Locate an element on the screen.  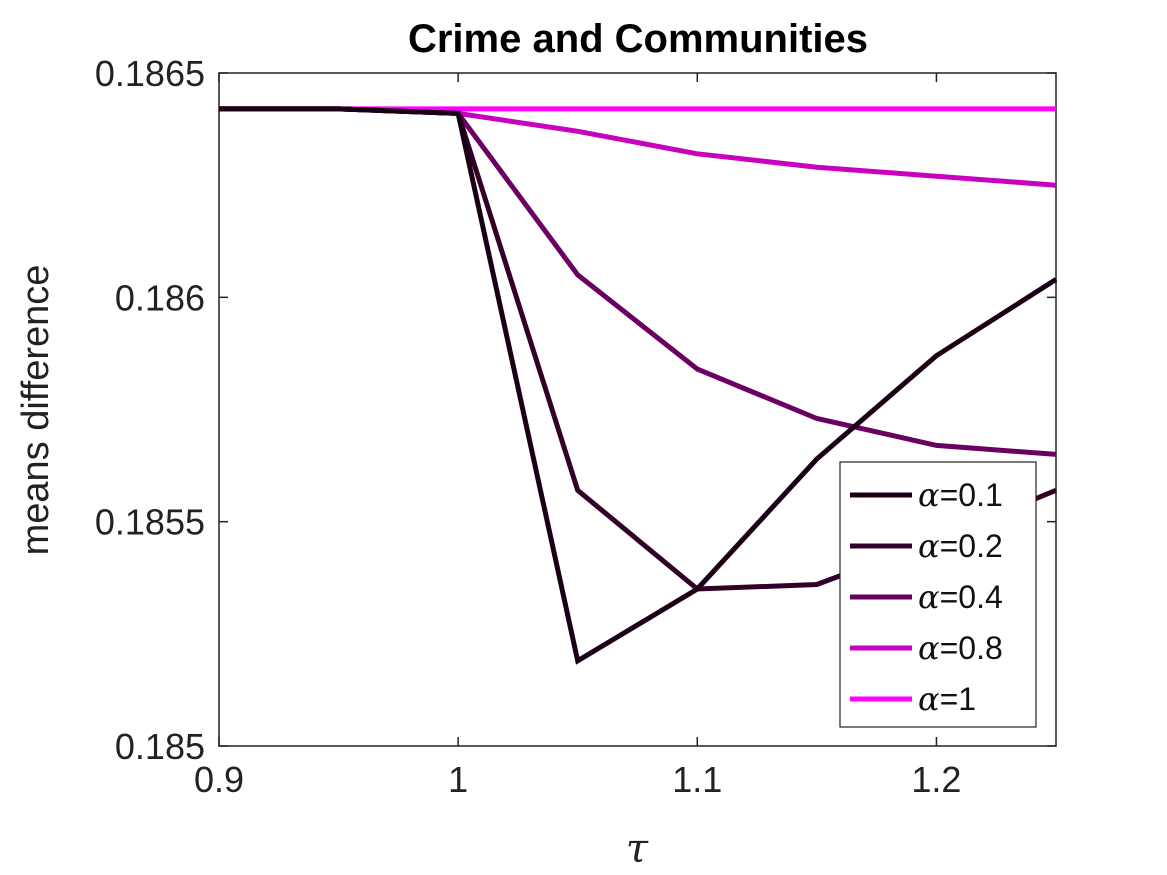
legend-alpha-value: =1 is located at coordinates (958, 699).